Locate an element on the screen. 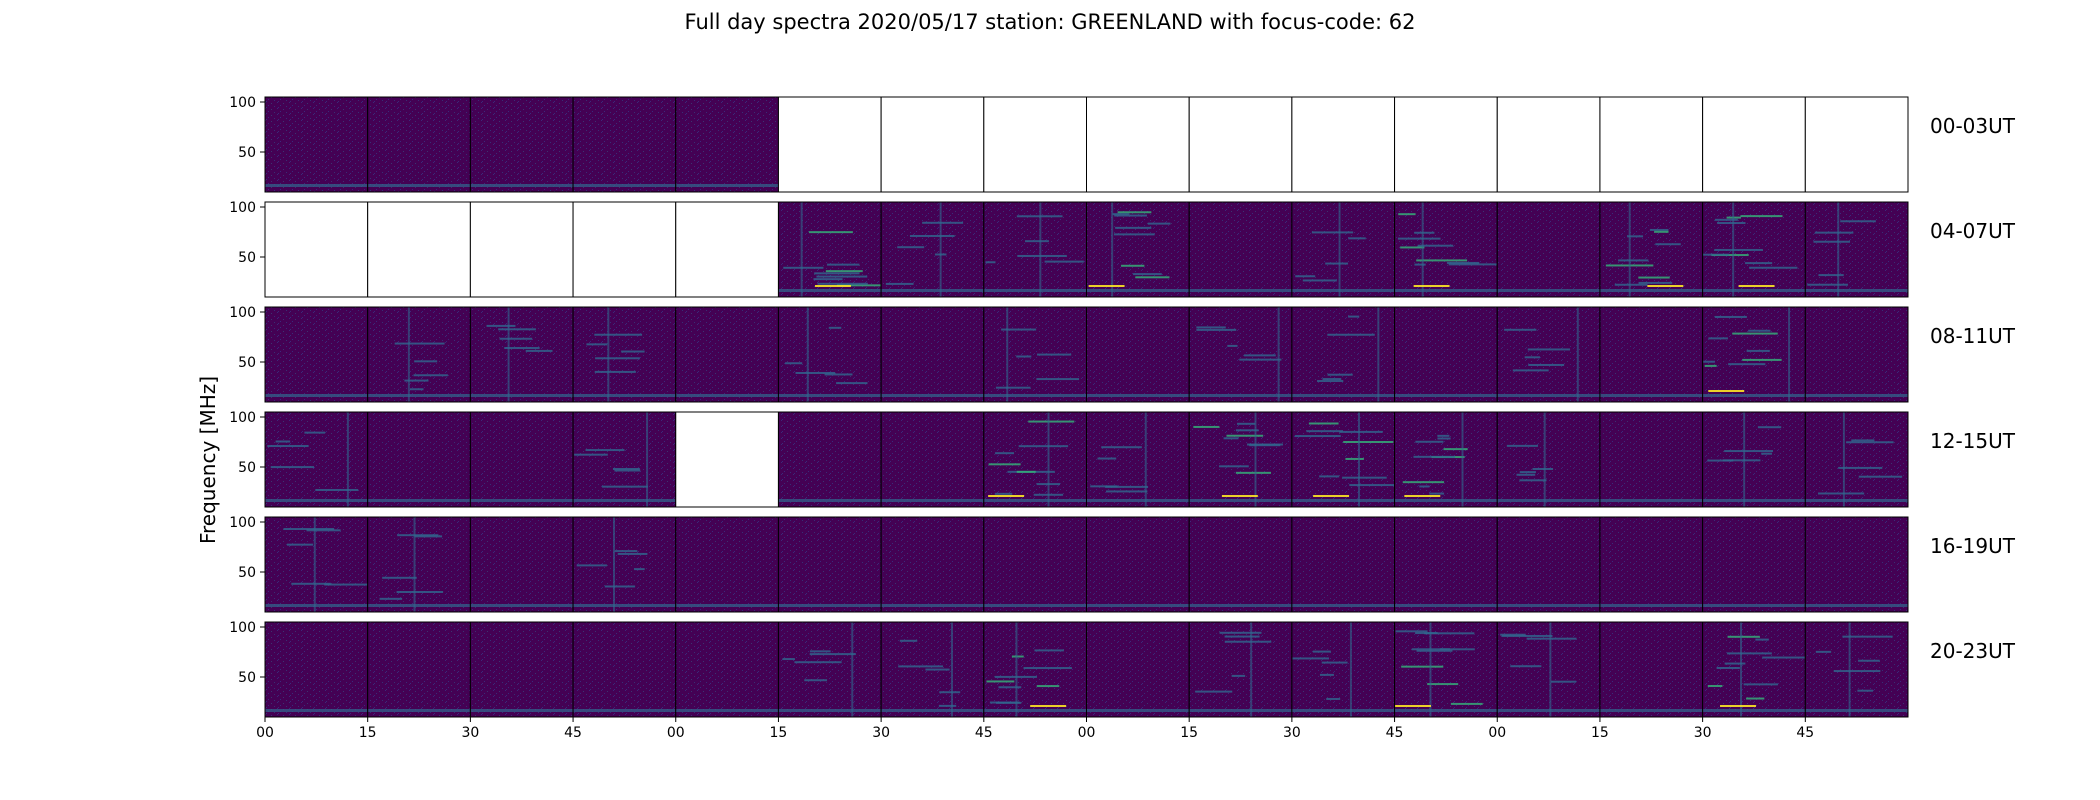 Image resolution: width=2100 pixels, height=800 pixels. peak-streak is located at coordinates (1738, 706).